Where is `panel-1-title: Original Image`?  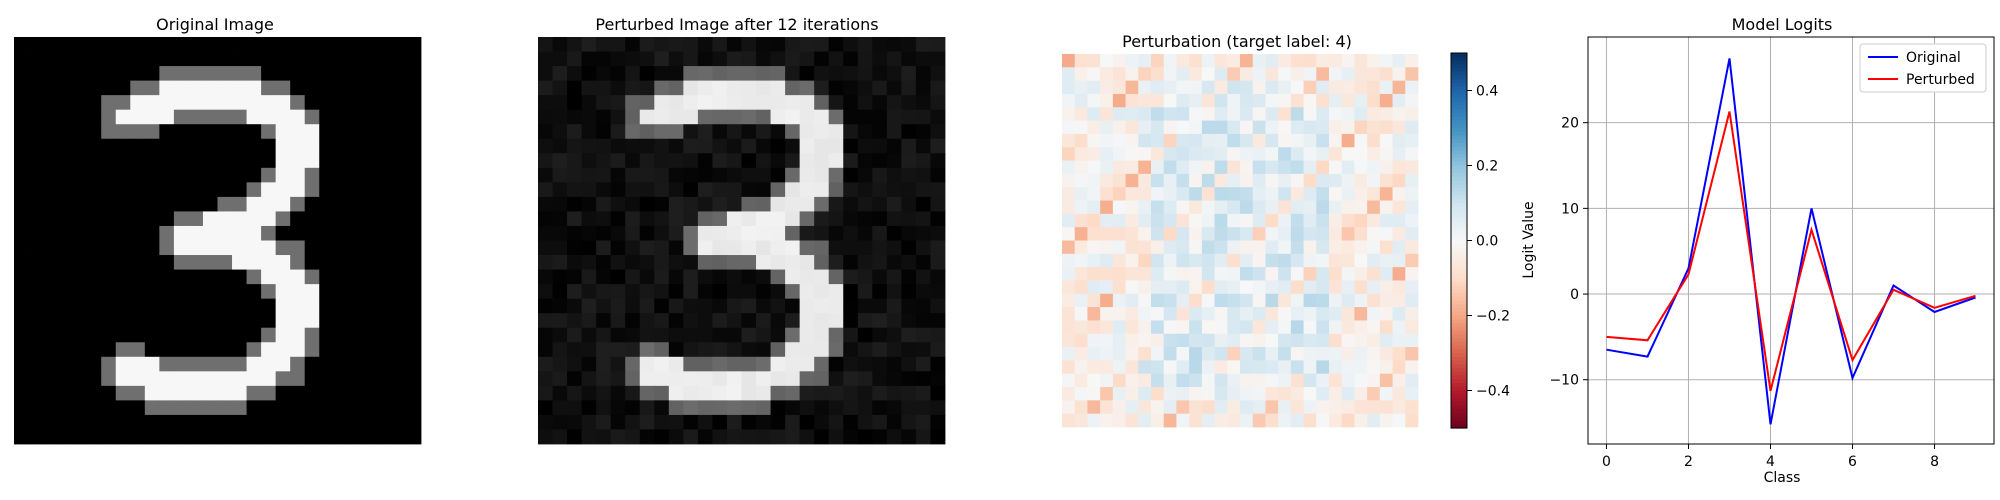
panel-1-title: Original Image is located at coordinates (215, 24).